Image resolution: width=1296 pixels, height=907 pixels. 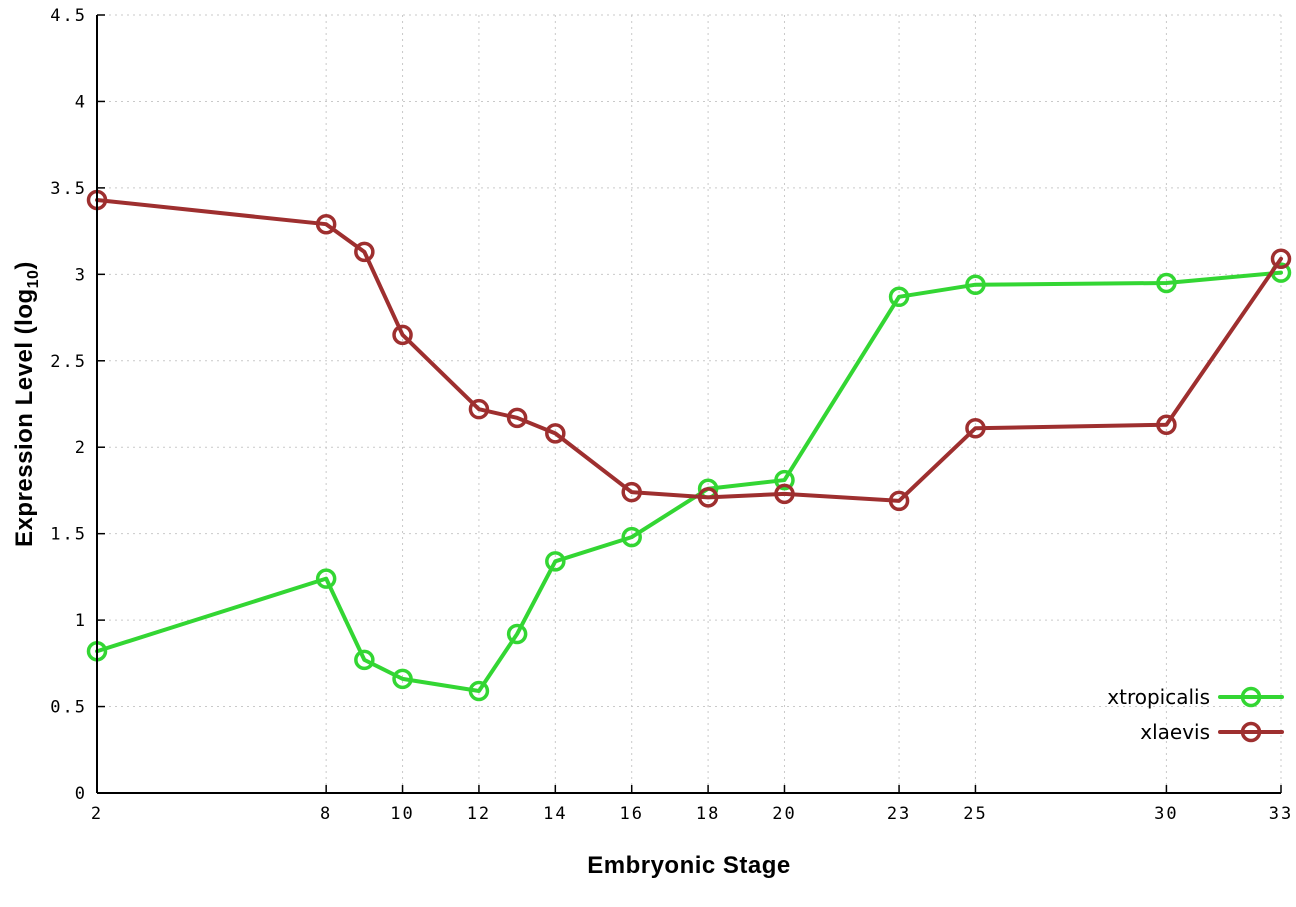 What do you see at coordinates (1251, 697) in the screenshot?
I see `legend-marker-xtropicalis` at bounding box center [1251, 697].